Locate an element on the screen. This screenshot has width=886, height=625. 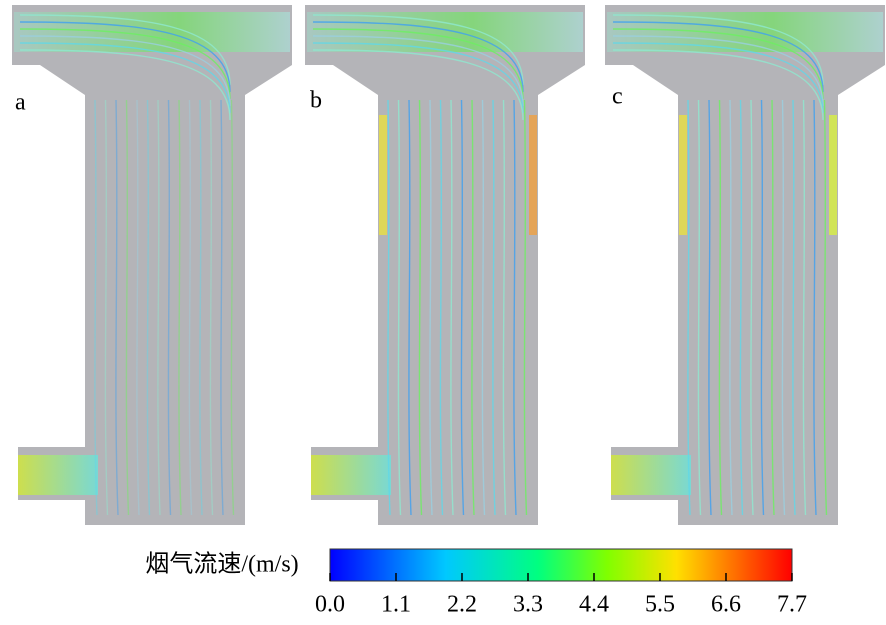
tick-label: 4.4 is located at coordinates (594, 605).